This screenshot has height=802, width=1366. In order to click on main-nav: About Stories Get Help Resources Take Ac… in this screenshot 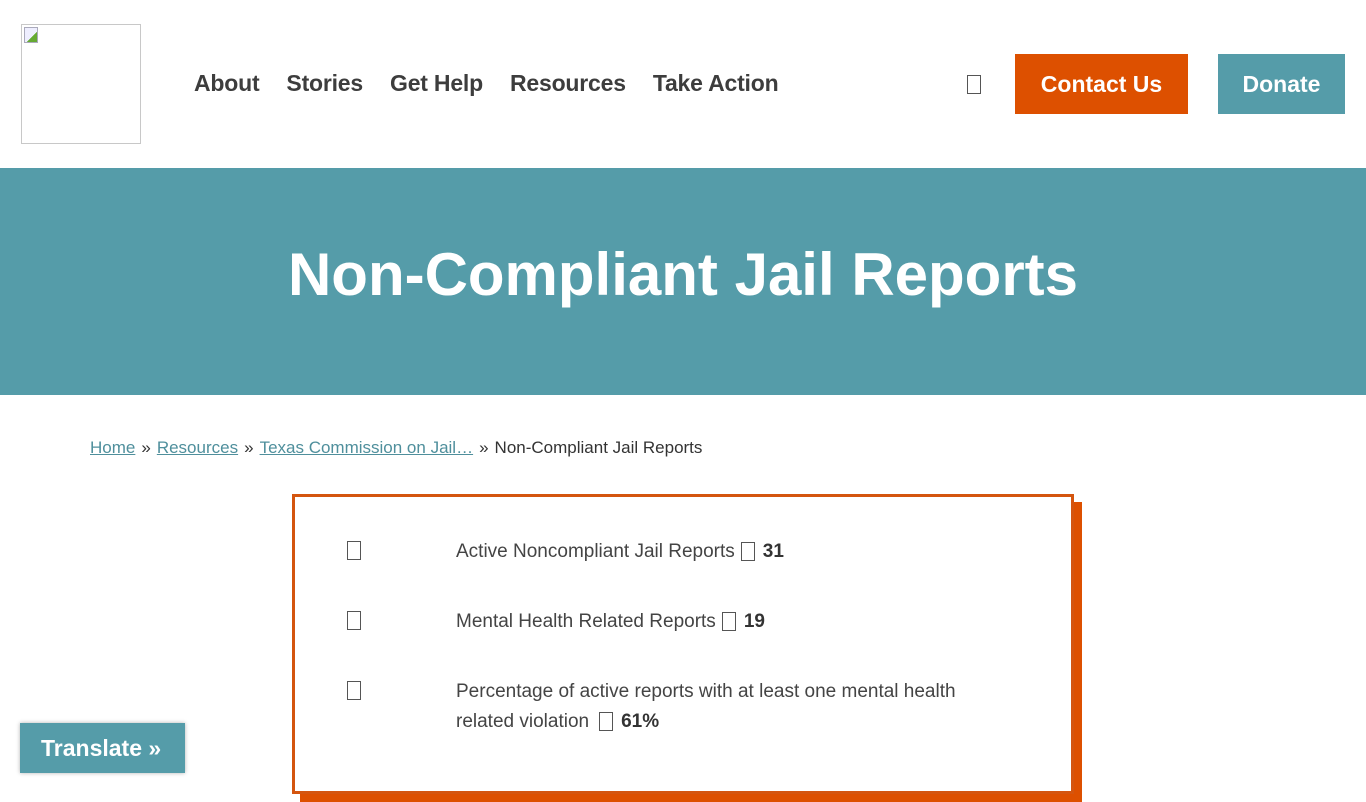, I will do `click(486, 83)`.